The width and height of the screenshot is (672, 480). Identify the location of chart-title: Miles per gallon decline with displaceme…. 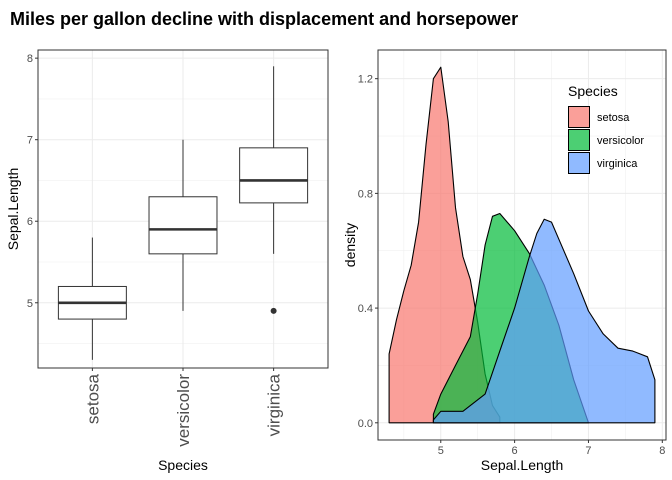
(264, 19).